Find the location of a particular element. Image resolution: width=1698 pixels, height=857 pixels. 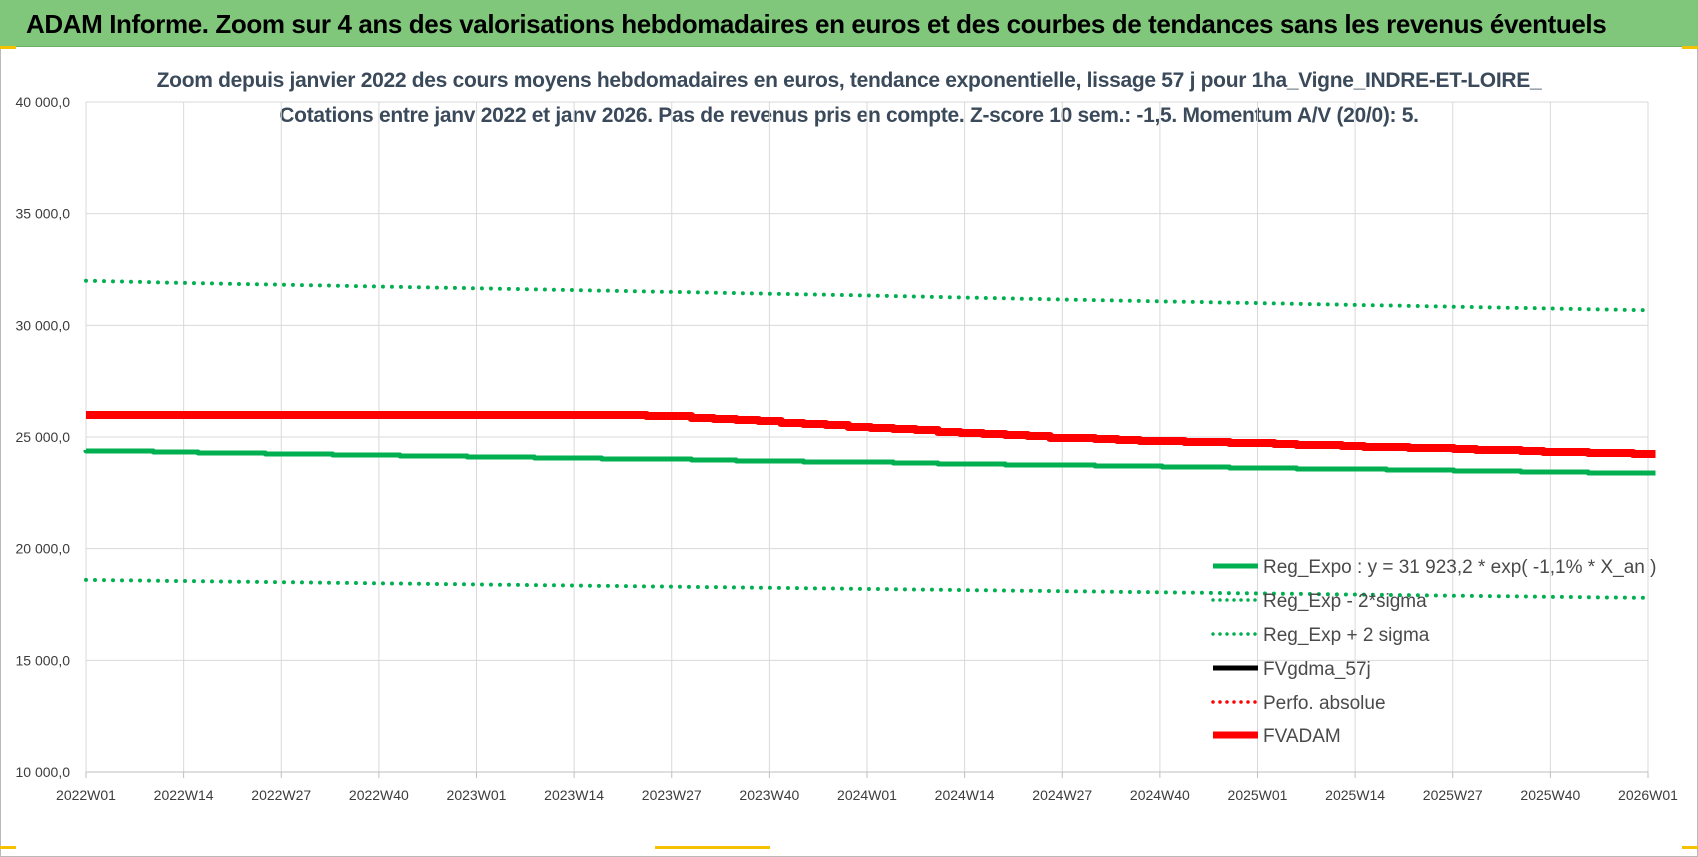

legend-entry: Reg_Exp + 2 sigma is located at coordinates (1346, 635).